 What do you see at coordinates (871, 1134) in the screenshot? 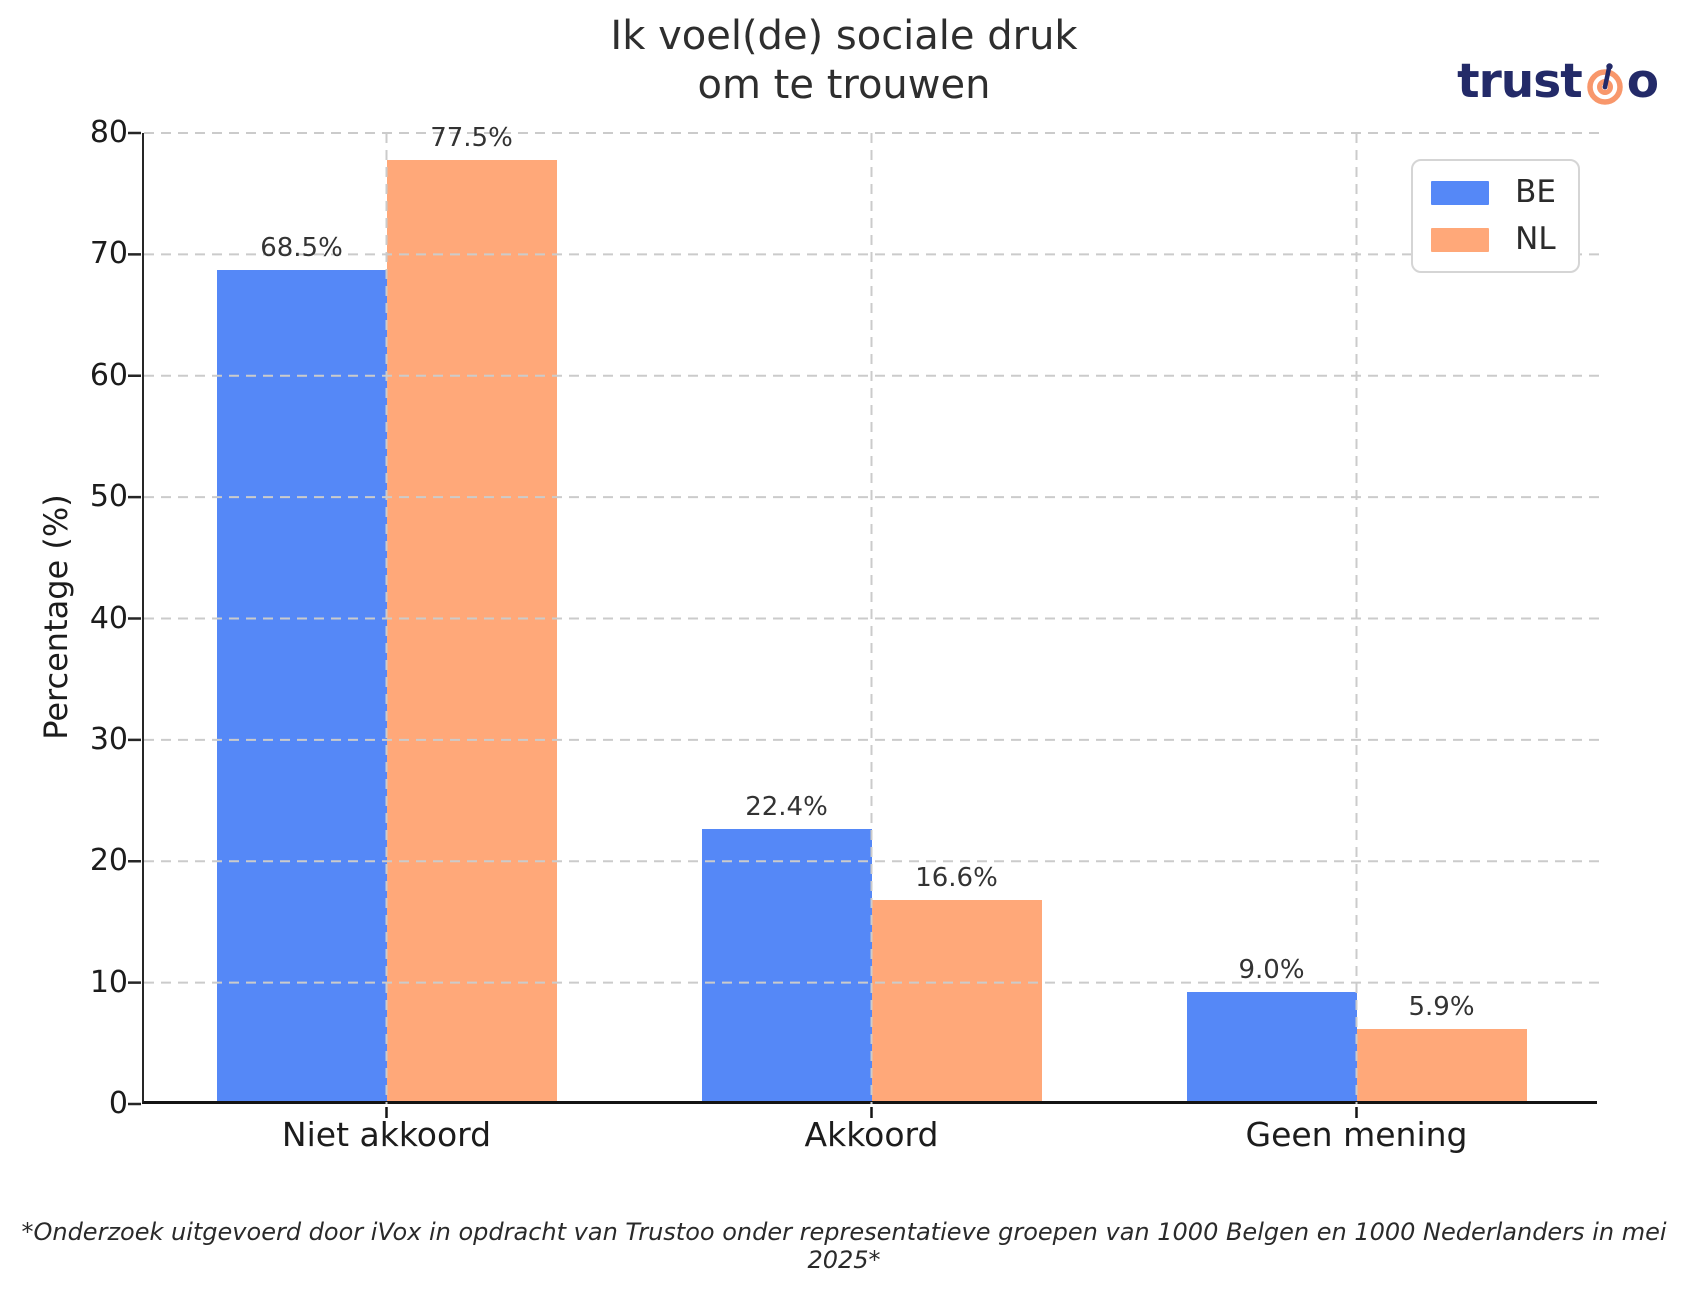
I see `x-tick-label-akkoord: Akkoord` at bounding box center [871, 1134].